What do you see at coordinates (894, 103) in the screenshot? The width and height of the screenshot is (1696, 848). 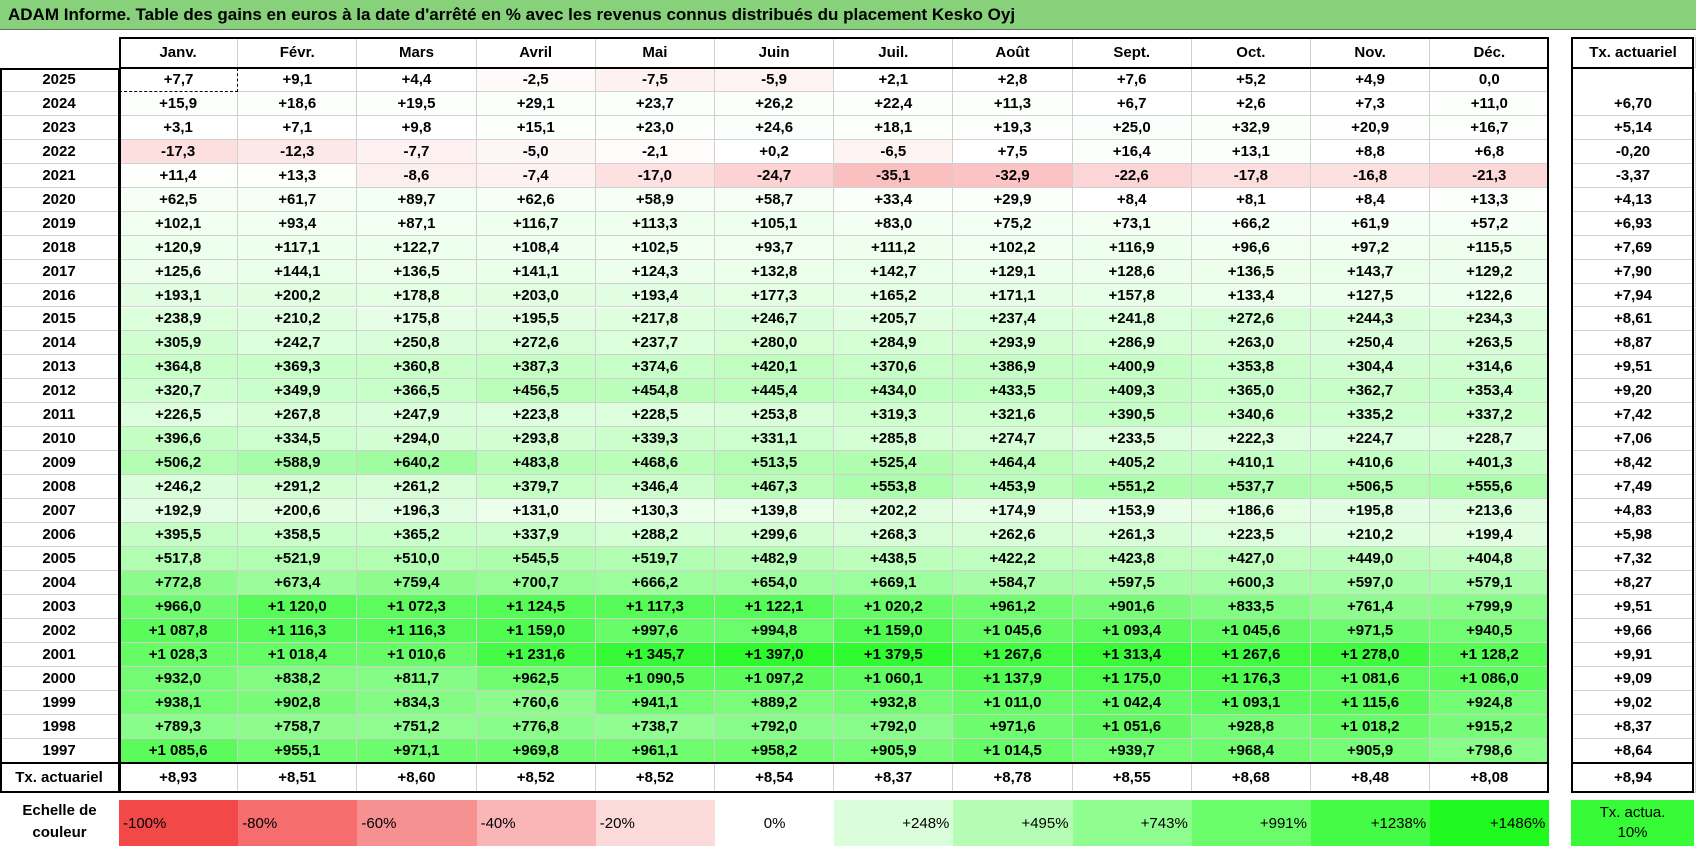 I see `gain-cell: +22,4` at bounding box center [894, 103].